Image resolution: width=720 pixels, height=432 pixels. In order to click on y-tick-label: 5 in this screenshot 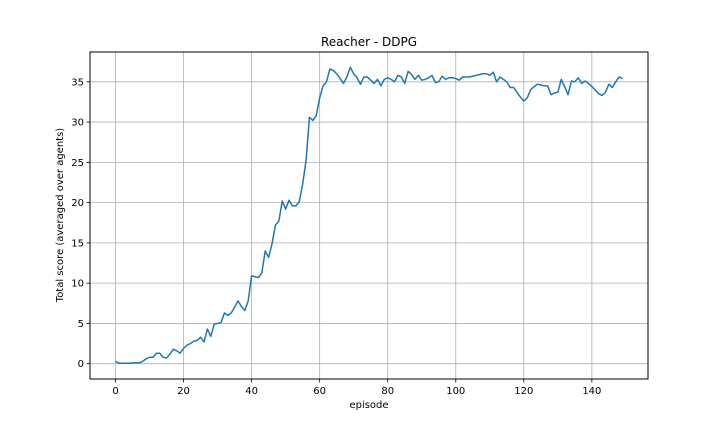, I will do `click(81, 324)`.